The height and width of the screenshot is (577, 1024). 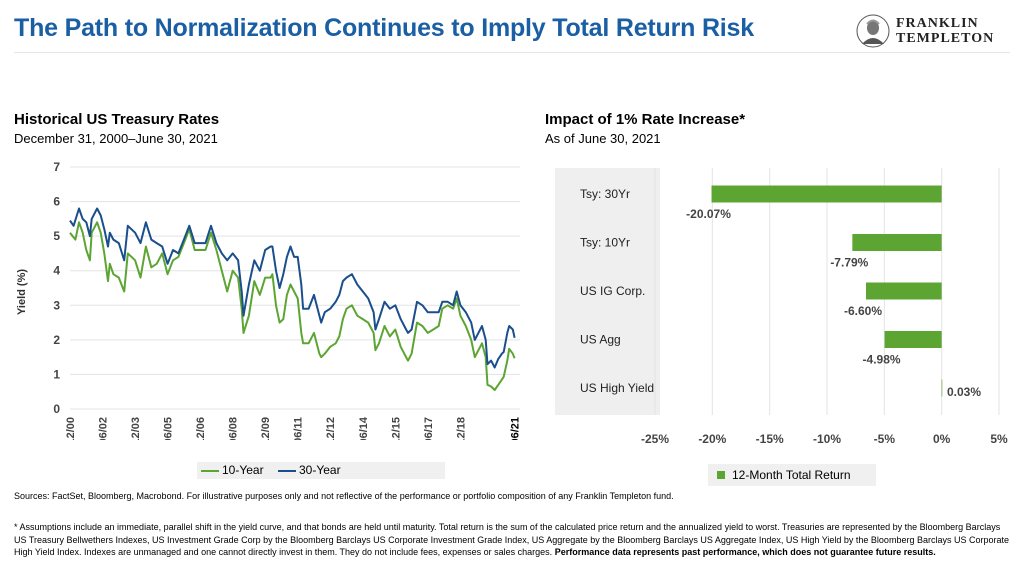 What do you see at coordinates (56, 271) in the screenshot?
I see `y-tick-label: 4` at bounding box center [56, 271].